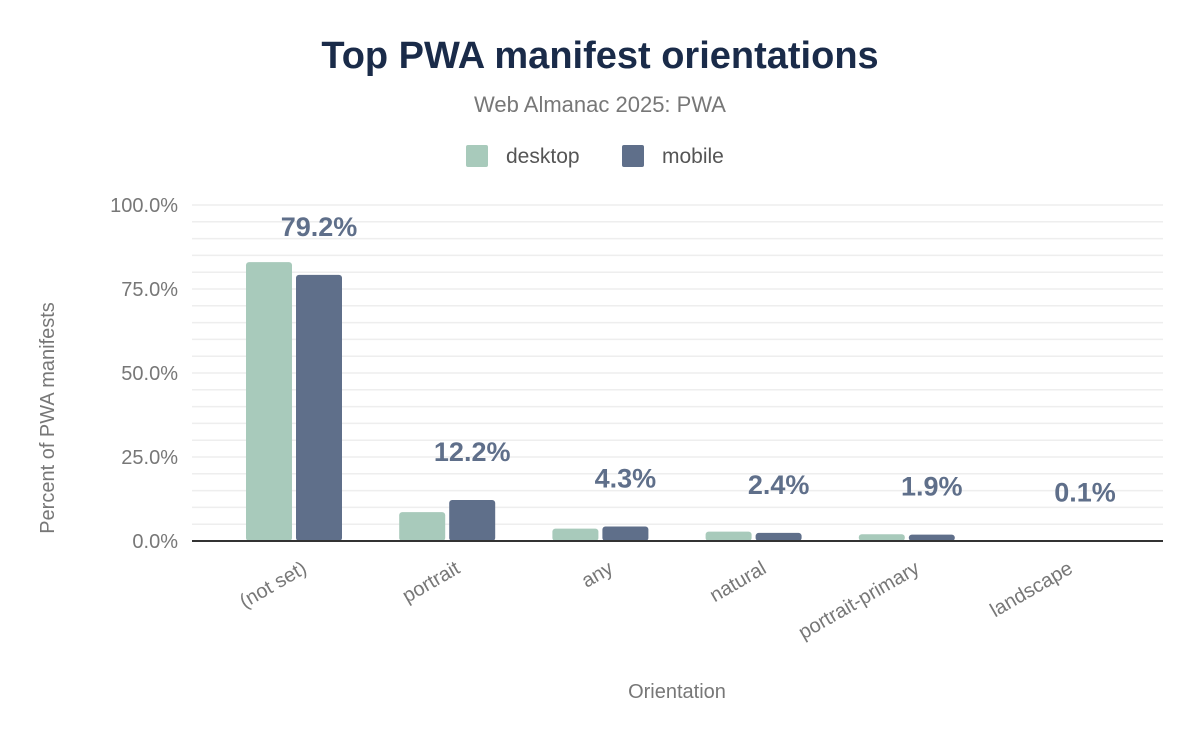 The width and height of the screenshot is (1200, 747). What do you see at coordinates (1085, 493) in the screenshot?
I see `data-label: 0.1%` at bounding box center [1085, 493].